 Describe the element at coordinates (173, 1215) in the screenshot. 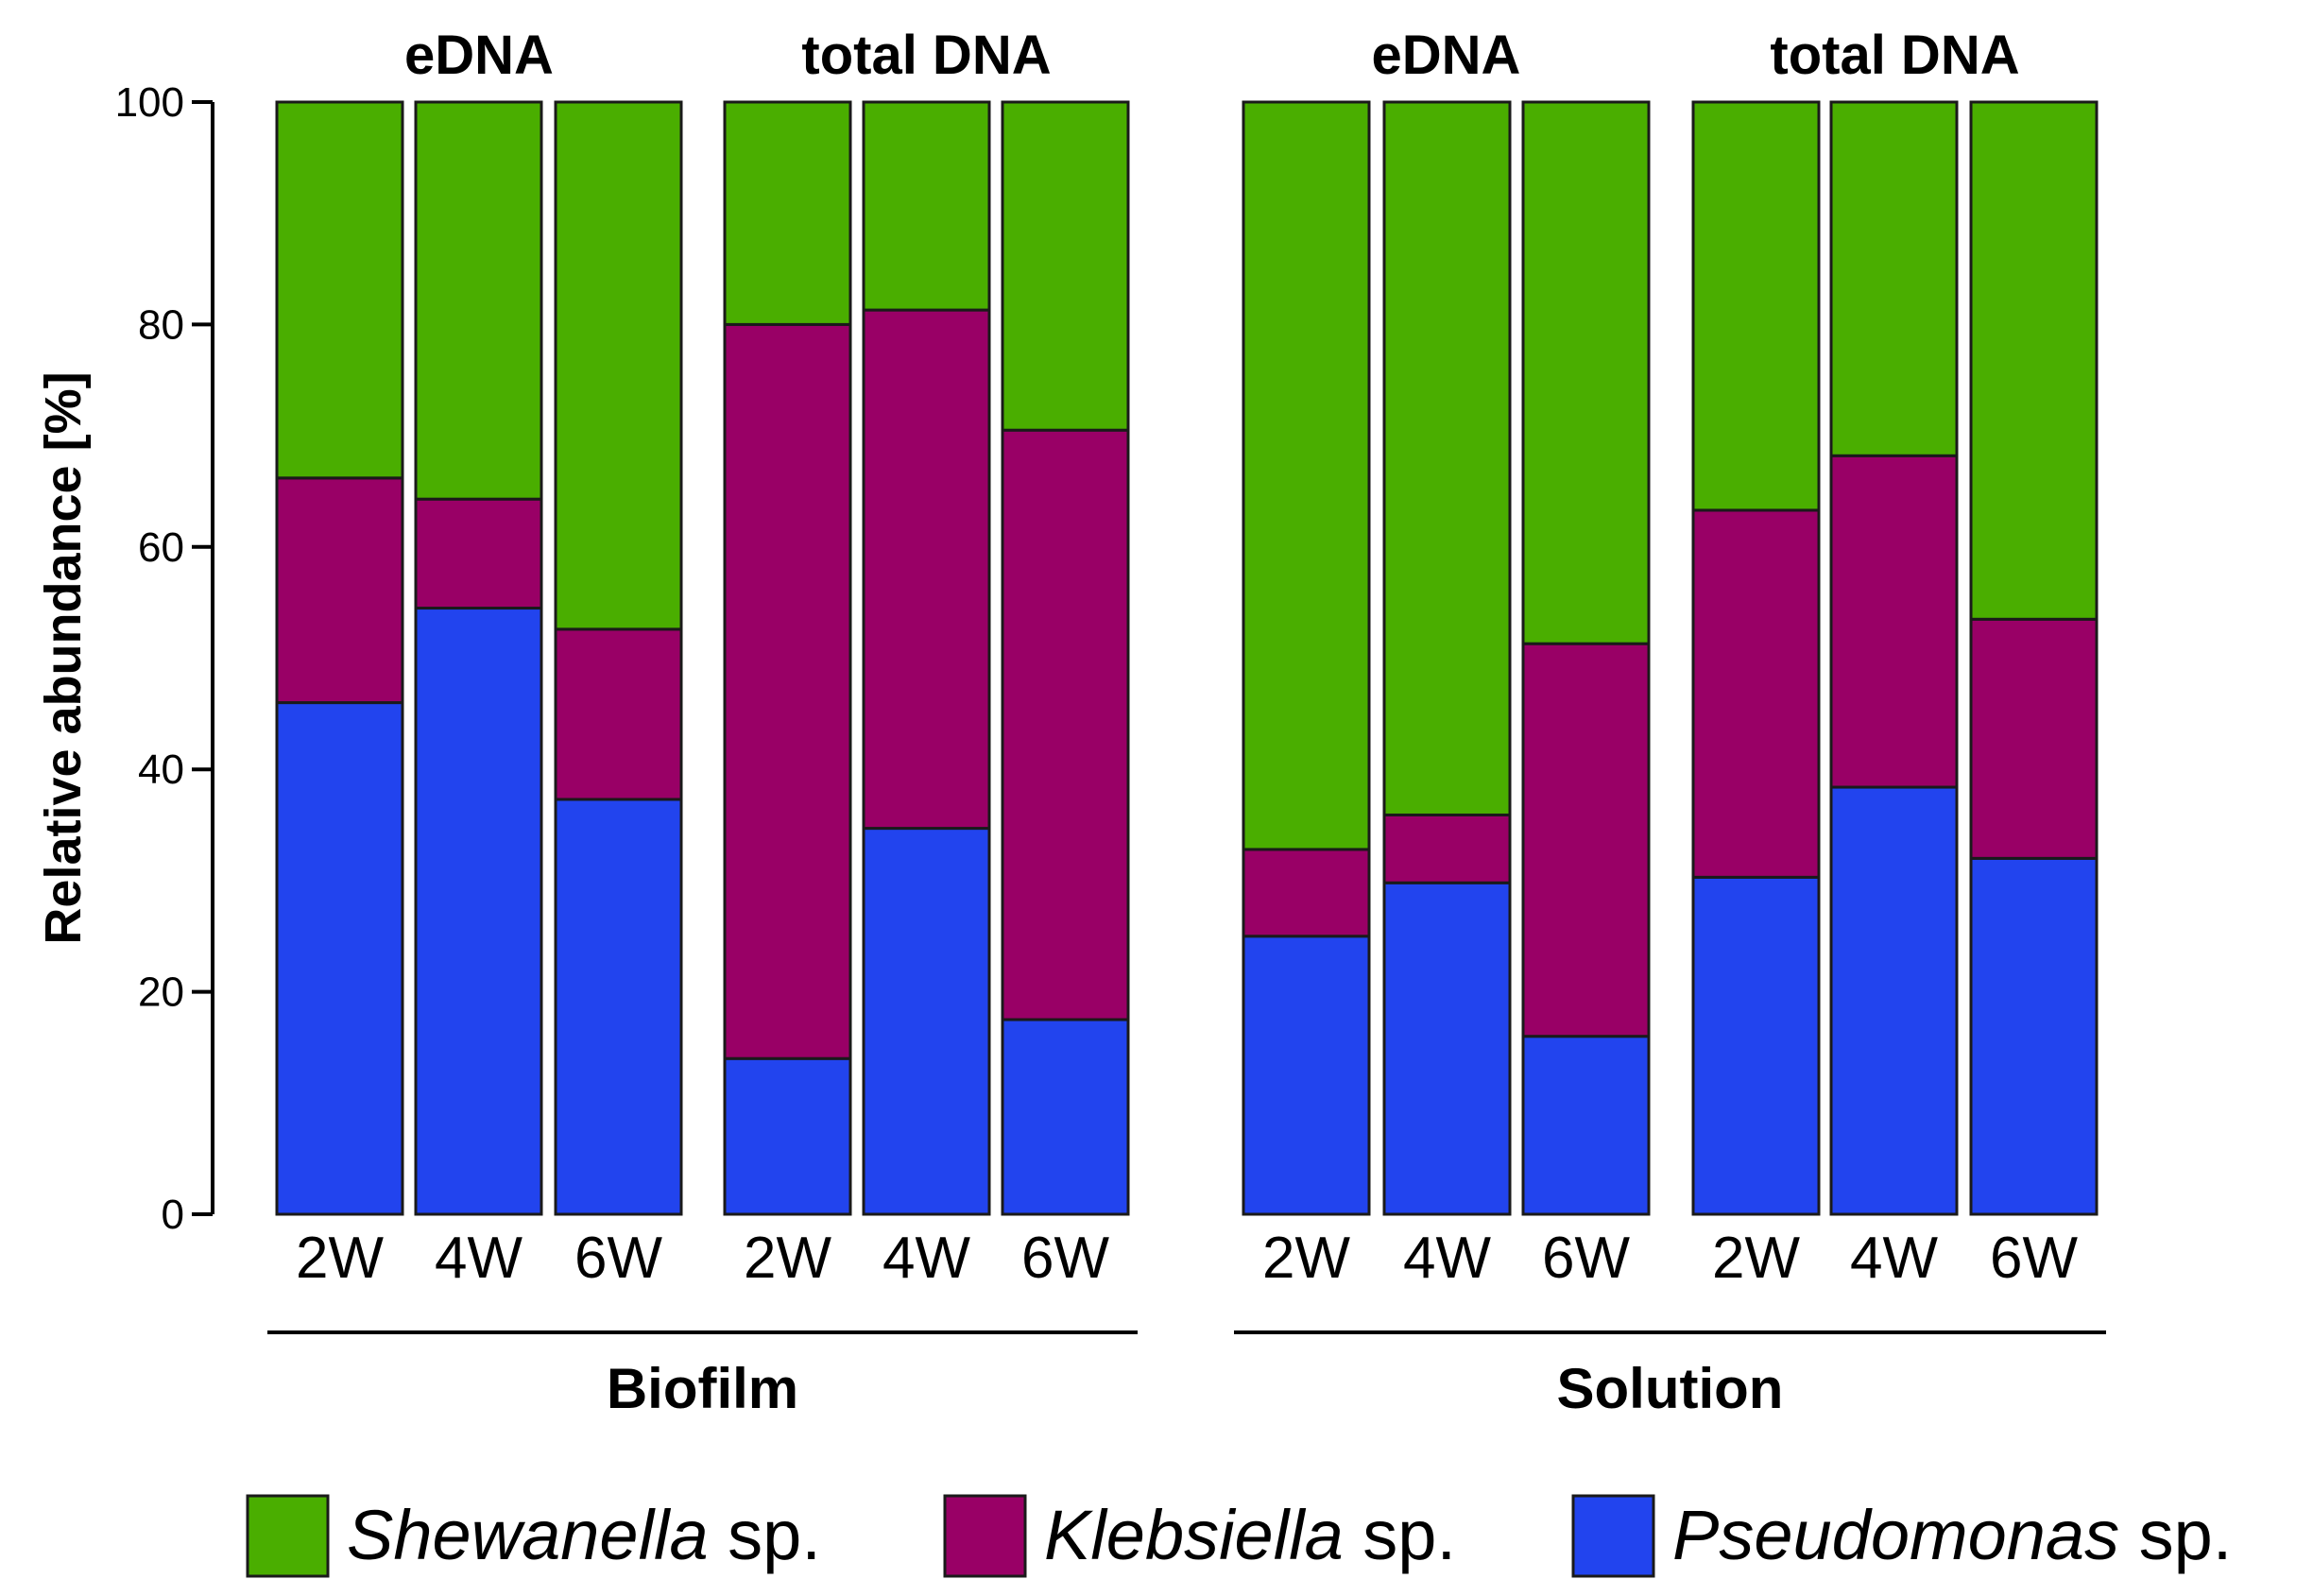

I see `y-tick-label: 0` at that location.